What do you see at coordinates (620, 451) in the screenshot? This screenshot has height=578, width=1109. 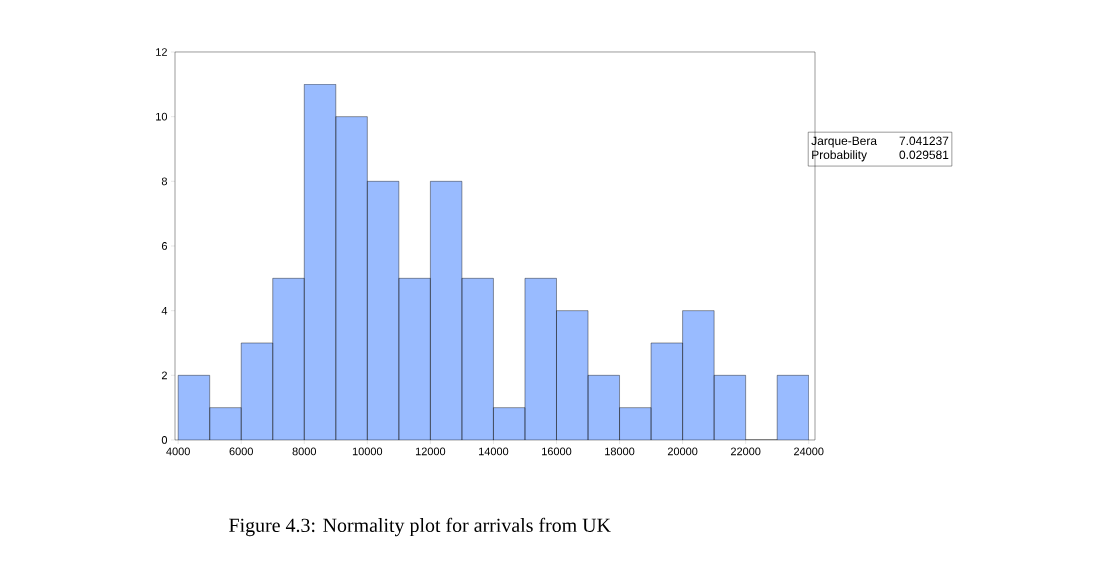 I see `x-tick-label: 18000` at bounding box center [620, 451].